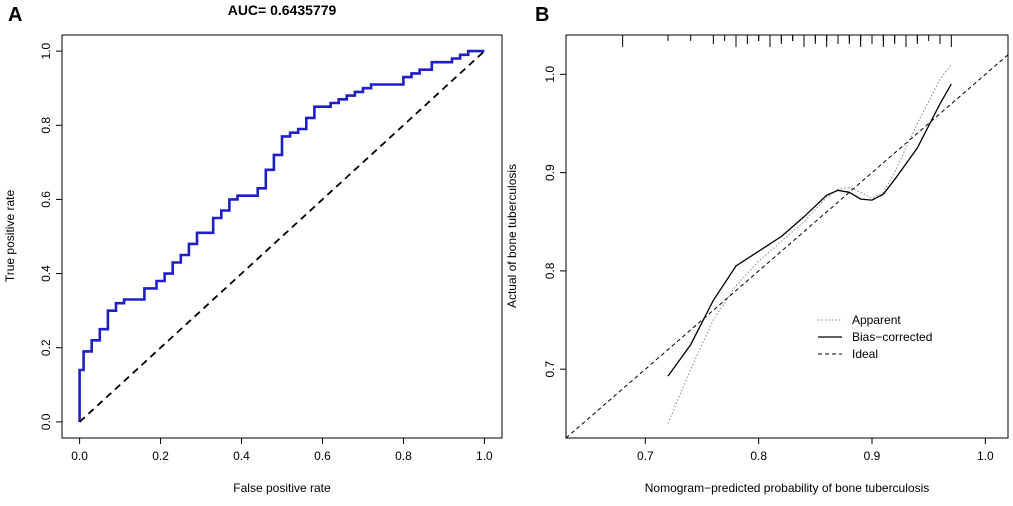 This screenshot has height=506, width=1013. What do you see at coordinates (787, 41) in the screenshot?
I see `panel-b-rug` at bounding box center [787, 41].